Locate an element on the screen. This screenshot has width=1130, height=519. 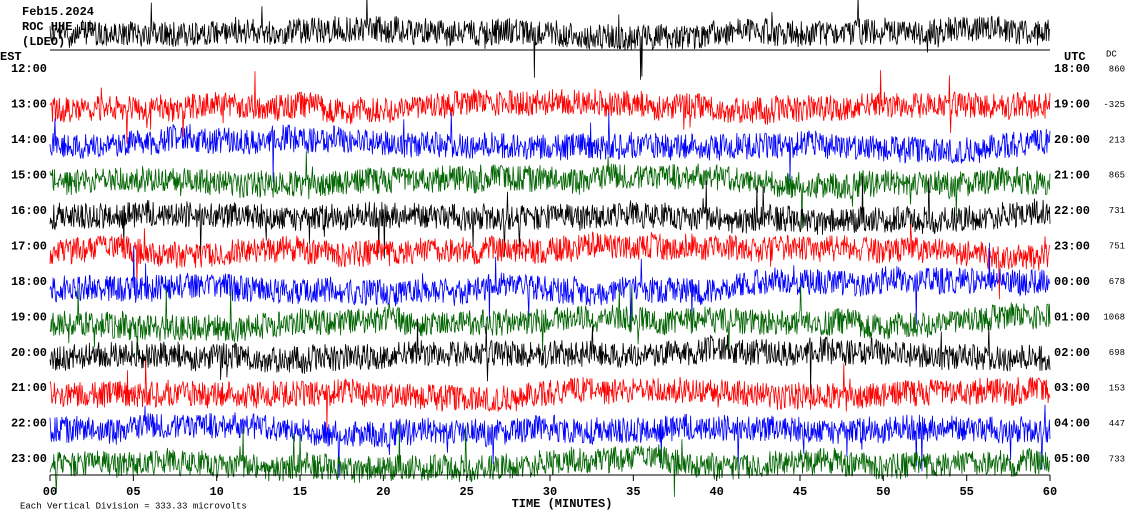
est-label: 20:00 is located at coordinates (29, 353).